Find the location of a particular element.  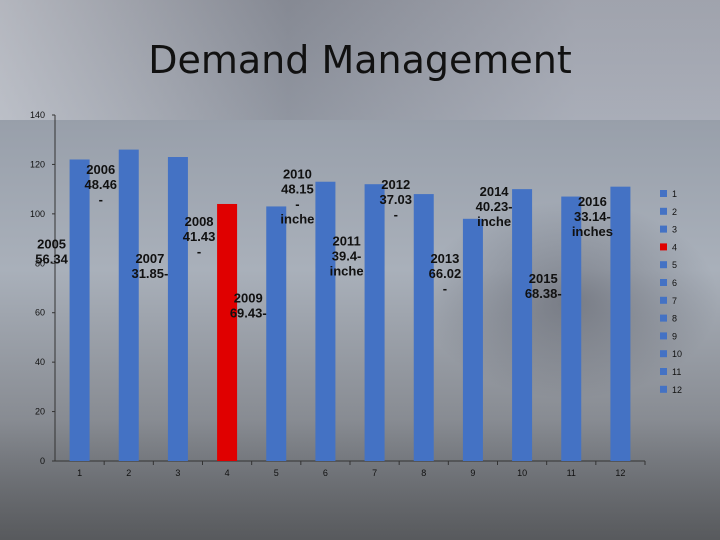

x-tick-label: 2 is located at coordinates (128, 473).